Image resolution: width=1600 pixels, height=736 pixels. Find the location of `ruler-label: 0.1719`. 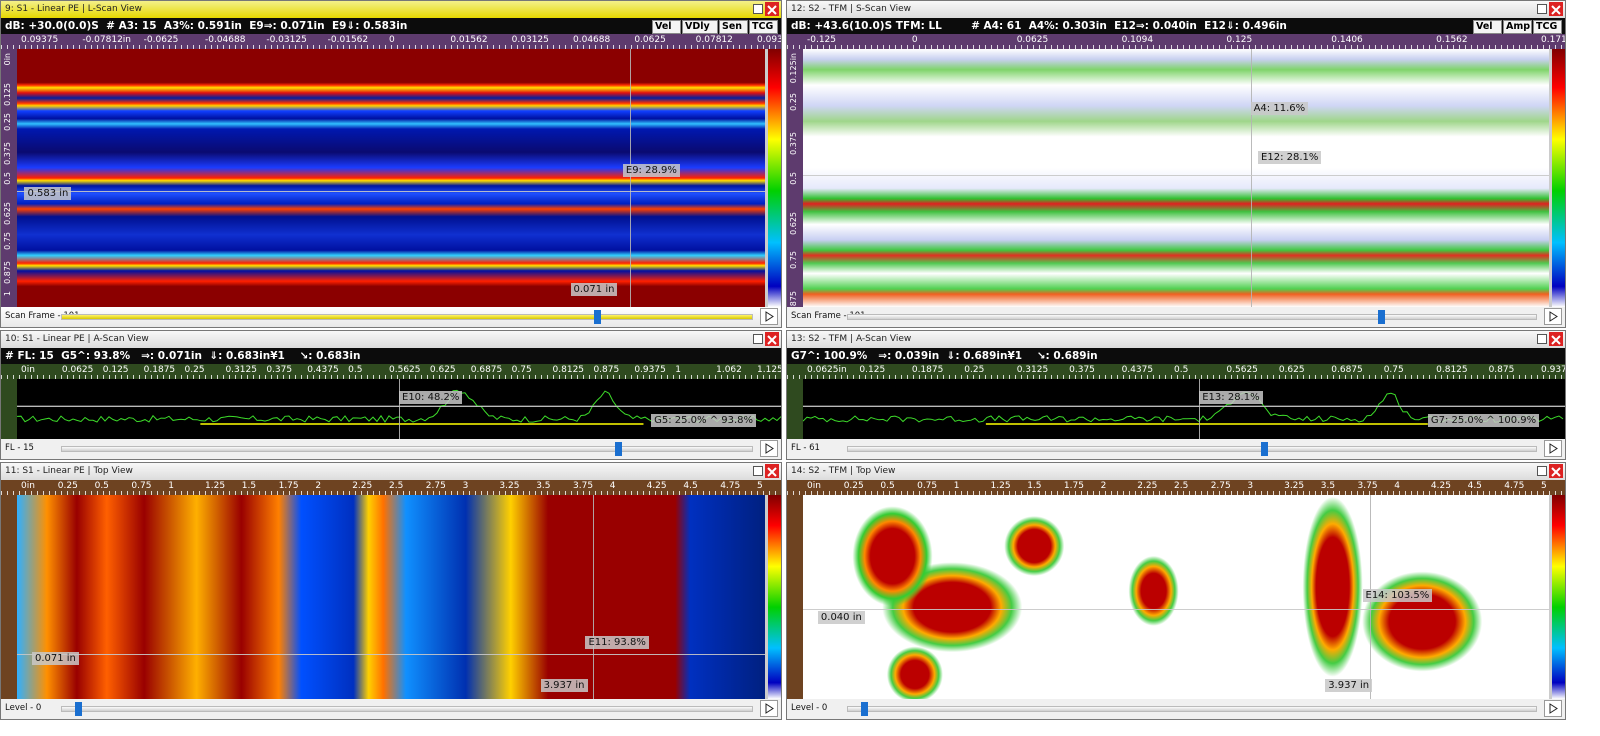

ruler-label: 0.1719 is located at coordinates (1553, 40).